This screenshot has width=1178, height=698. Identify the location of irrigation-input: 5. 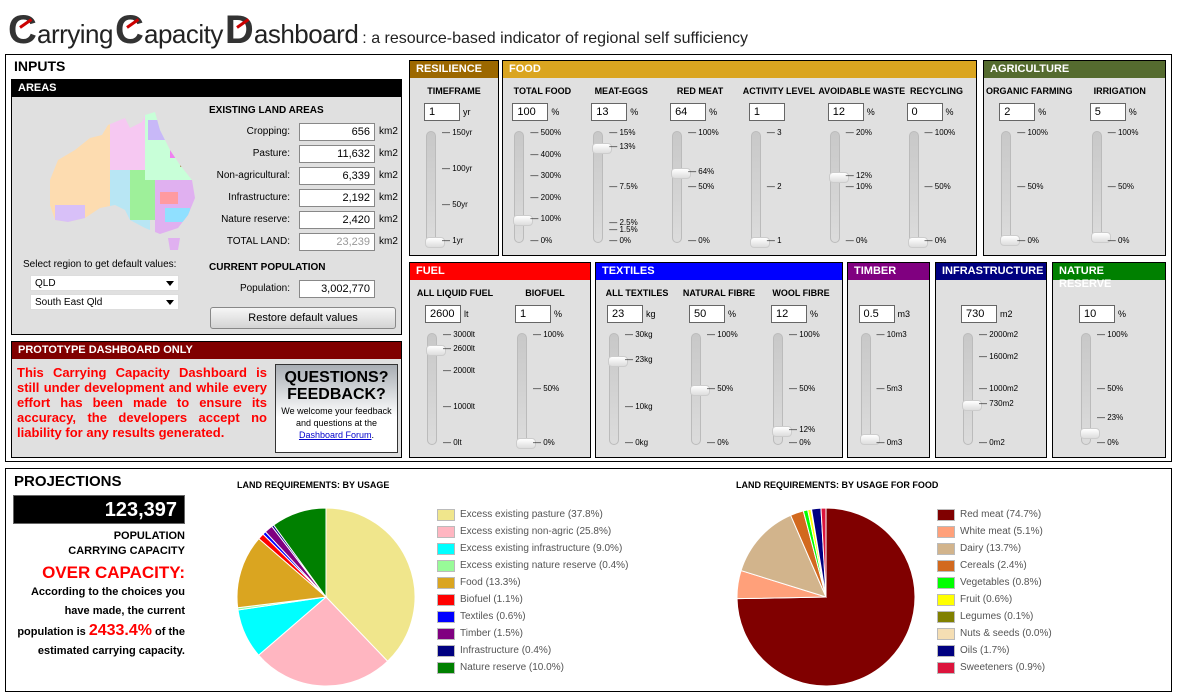
(1107, 112).